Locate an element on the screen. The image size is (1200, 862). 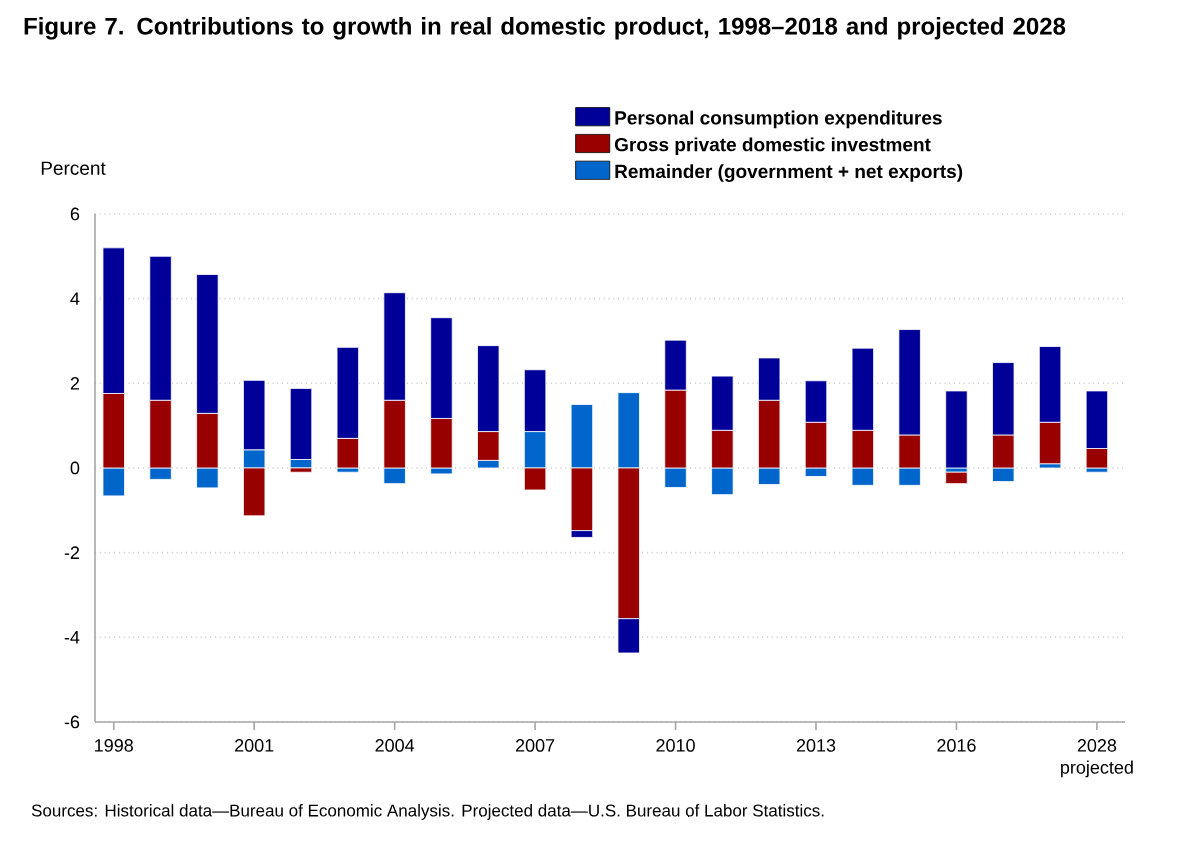
y-tick-label: 4 is located at coordinates (75, 298).